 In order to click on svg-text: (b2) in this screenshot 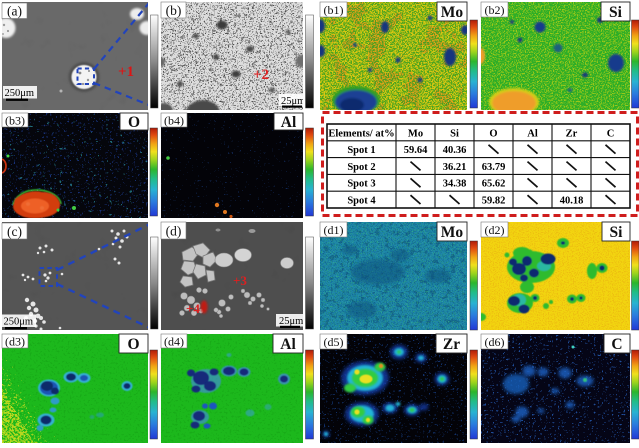, I will do `click(495, 10)`.